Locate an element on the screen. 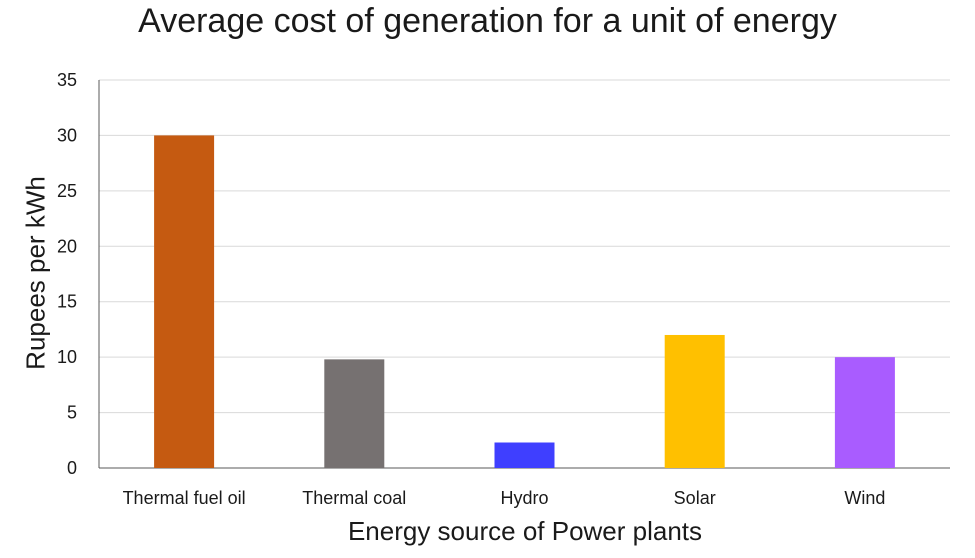  x-axis-label: Energy source of Power plants is located at coordinates (525, 531).